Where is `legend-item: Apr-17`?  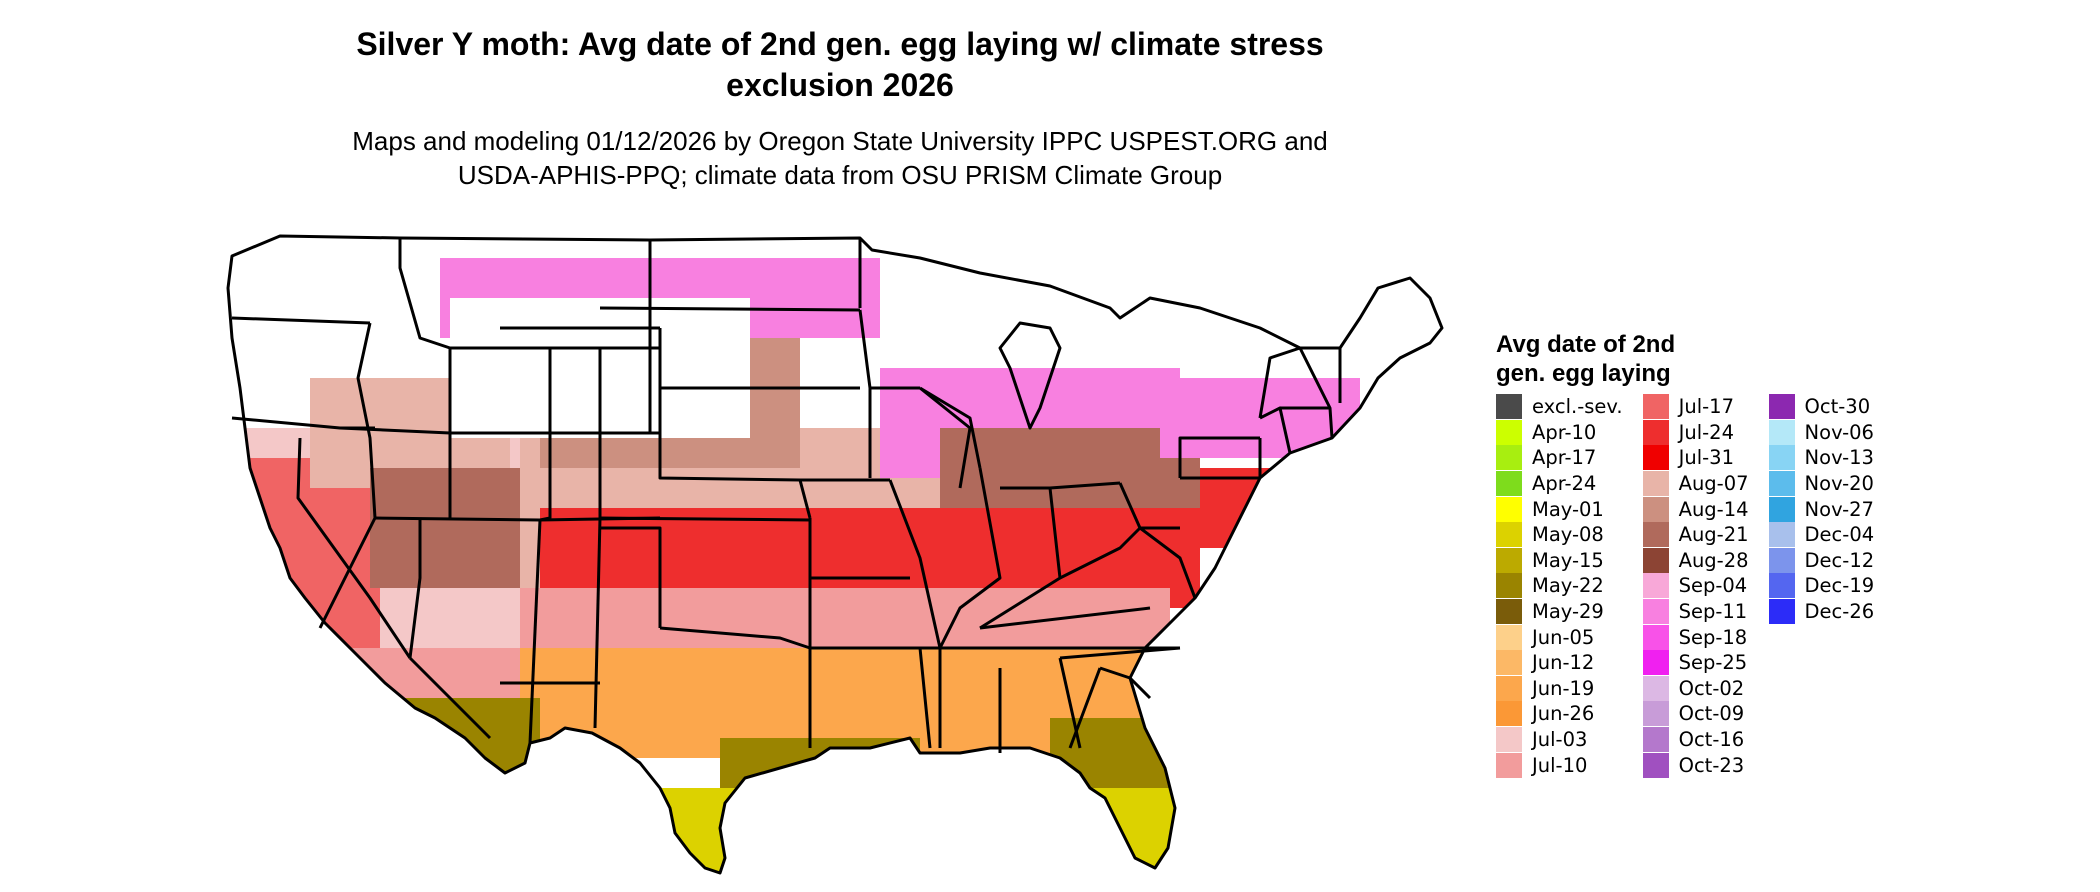 legend-item: Apr-17 is located at coordinates (1559, 458).